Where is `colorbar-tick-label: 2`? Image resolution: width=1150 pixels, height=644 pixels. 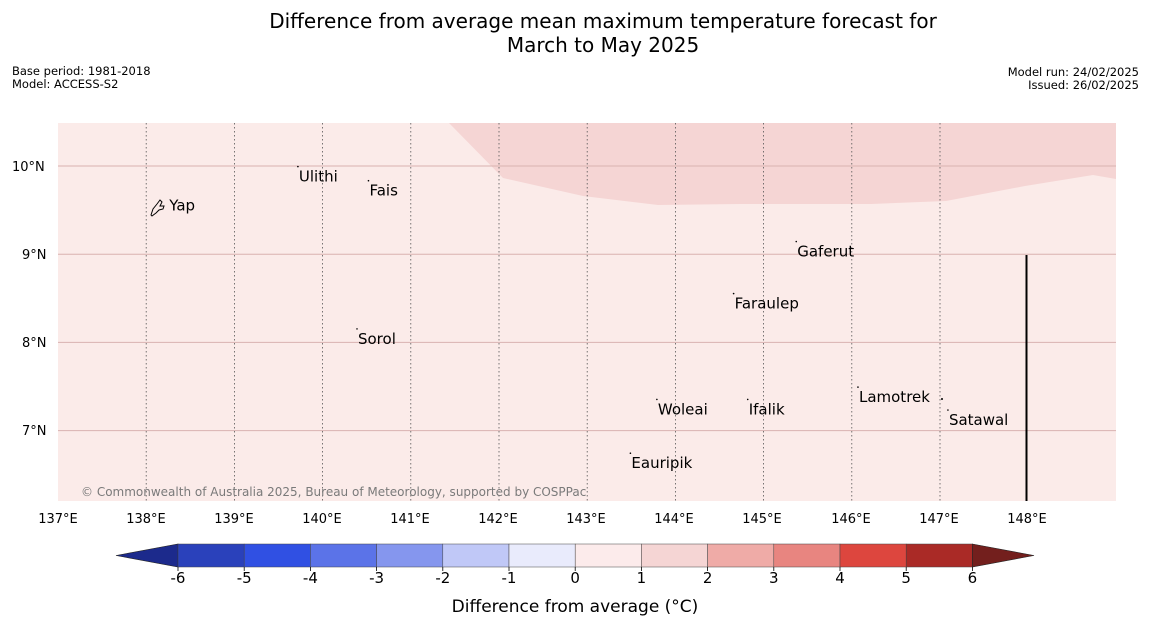
colorbar-tick-label: 2 is located at coordinates (708, 578).